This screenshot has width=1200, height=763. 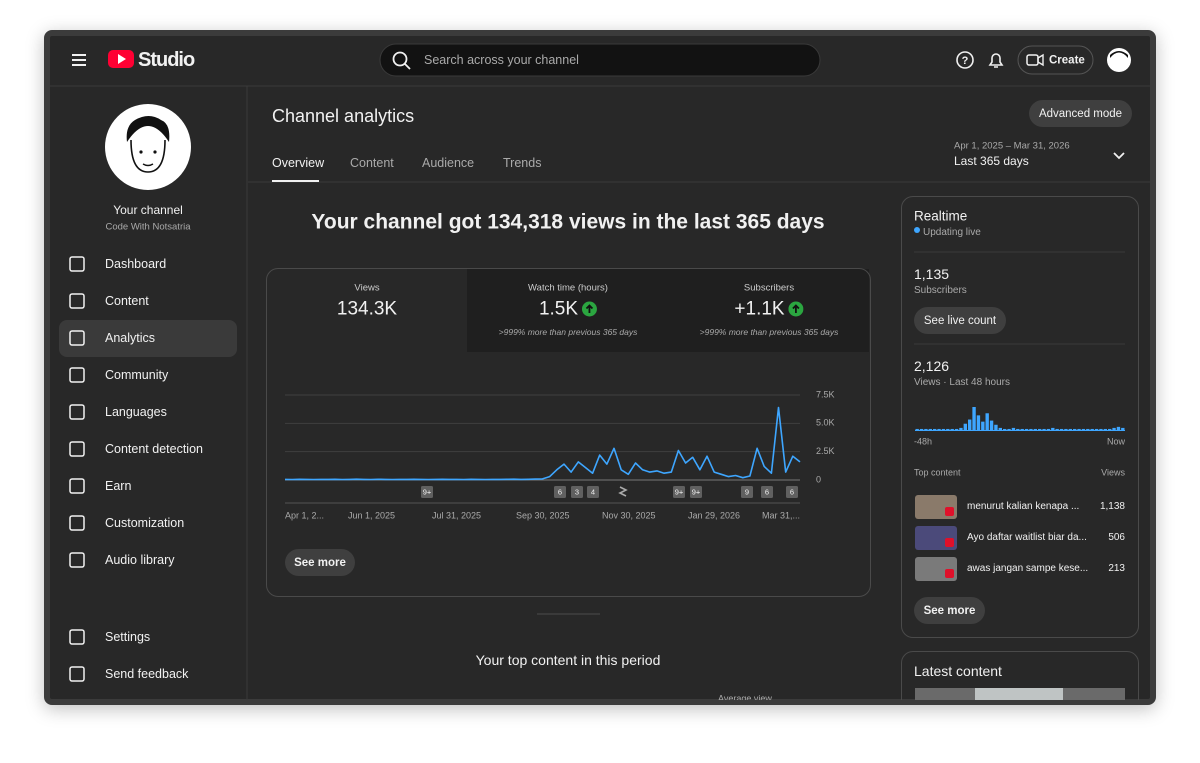 What do you see at coordinates (543, 515) in the screenshot?
I see `x-tick-label: Sep 30, 2025` at bounding box center [543, 515].